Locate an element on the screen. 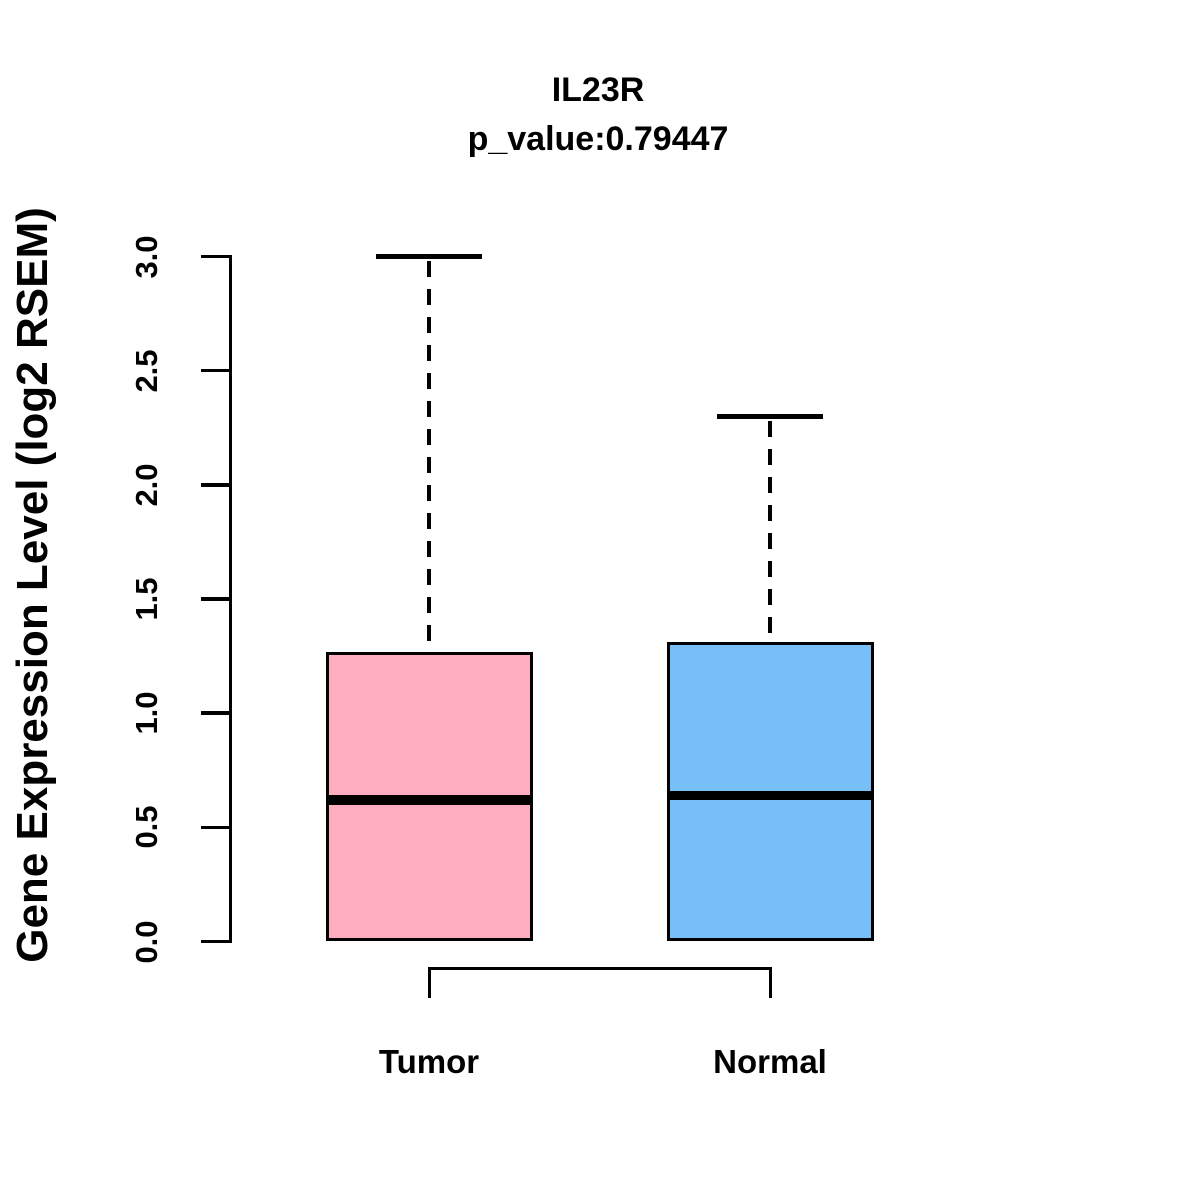 The image size is (1200, 1200). category-label-tumor: Tumor is located at coordinates (429, 1061).